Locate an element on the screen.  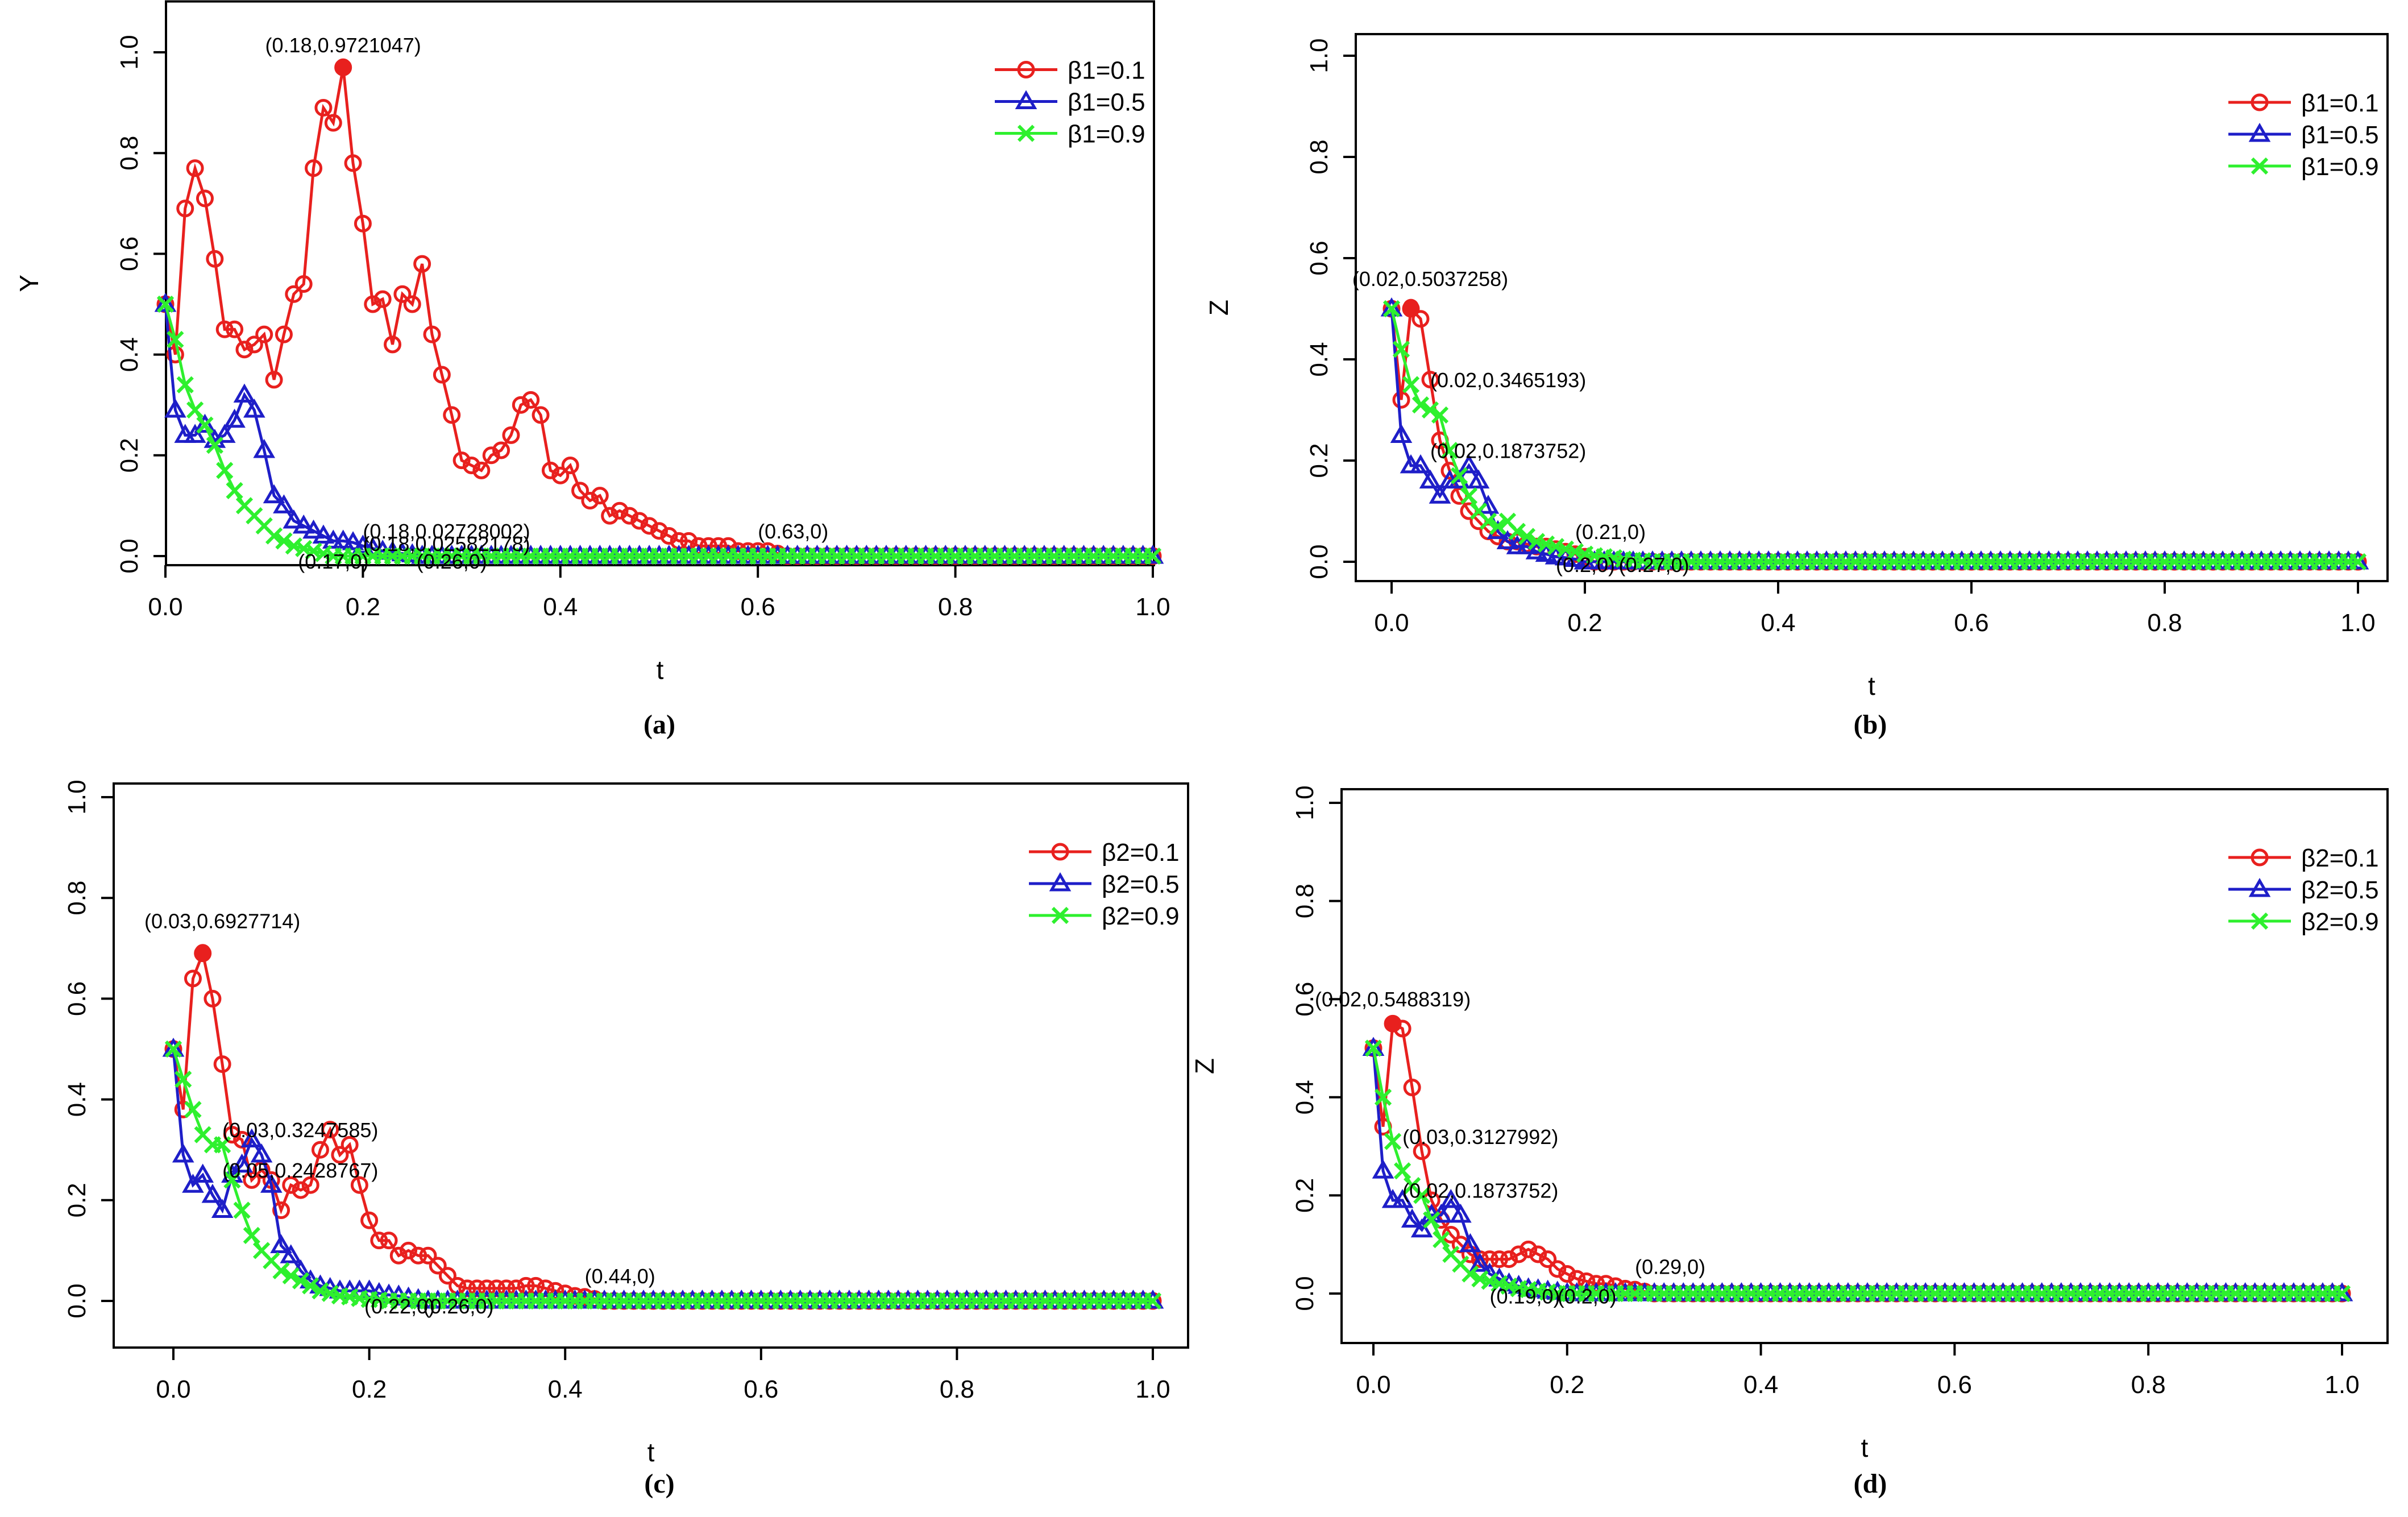
point-annotation: (0.05,0.2428767) is located at coordinates (300, 1170).